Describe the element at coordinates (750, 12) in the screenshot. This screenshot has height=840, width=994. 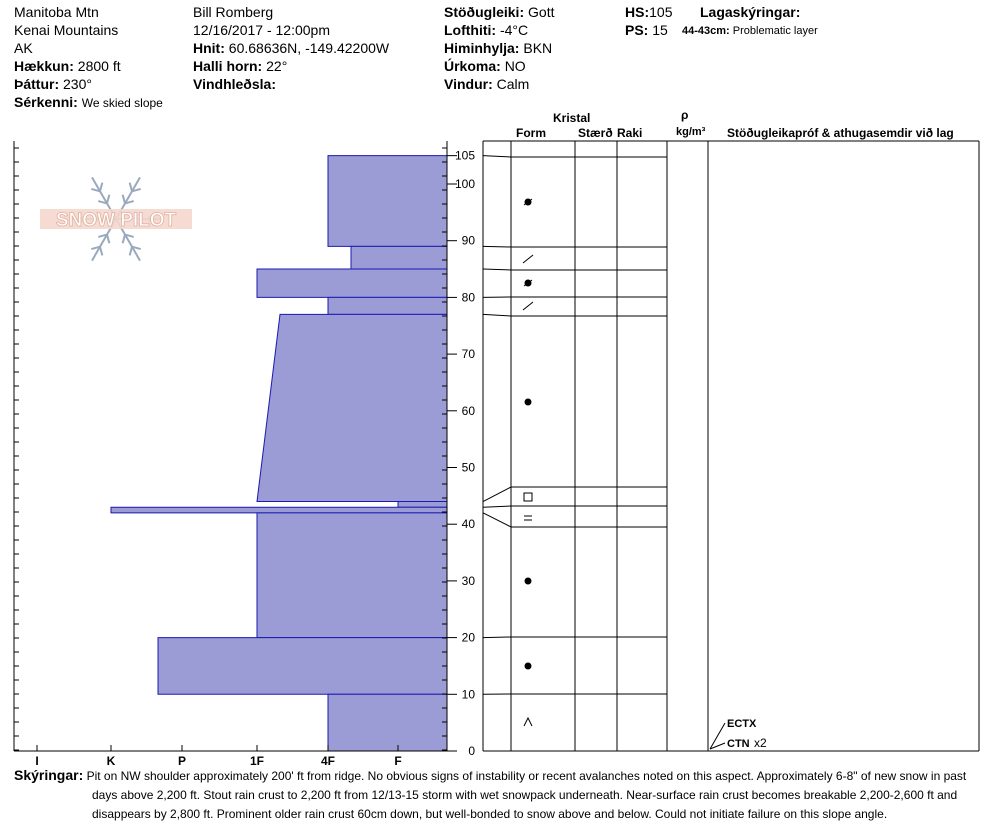
I see `layer-notes-label: Lagaskýringar:` at that location.